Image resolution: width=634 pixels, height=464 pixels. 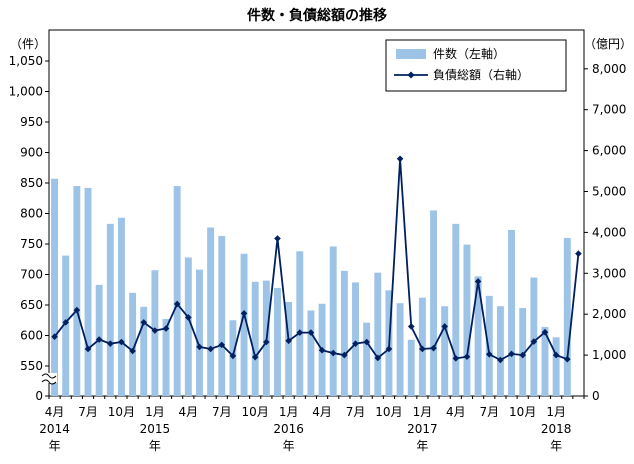 I want to click on left-axis-unit: （件）, so click(x=28, y=44).